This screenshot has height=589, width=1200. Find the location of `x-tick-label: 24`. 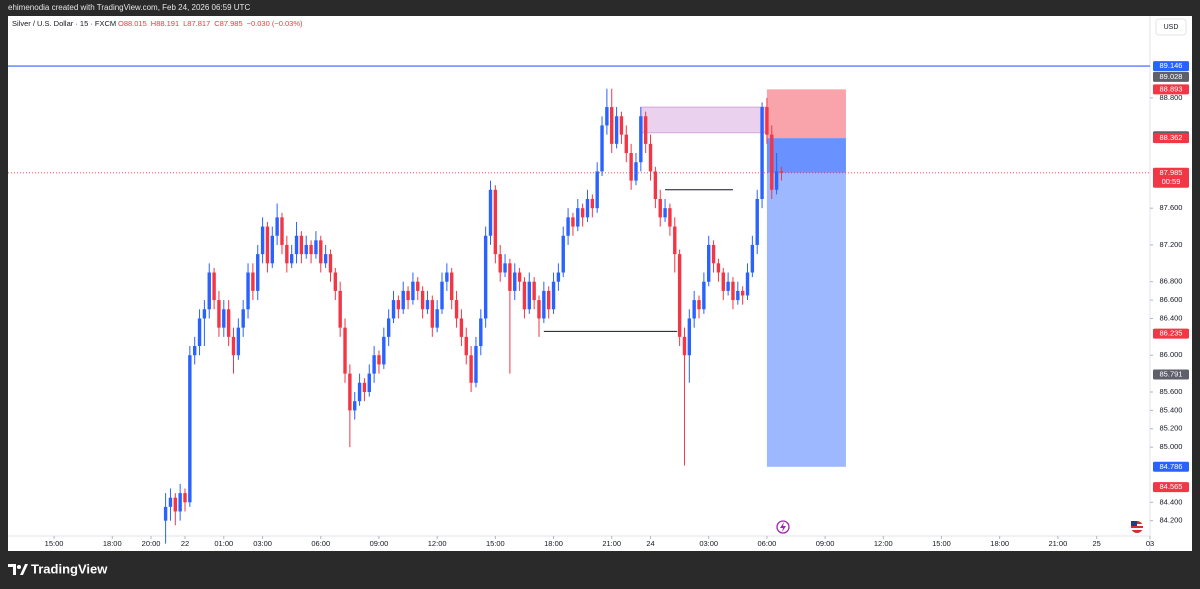

x-tick-label: 24 is located at coordinates (650, 543).